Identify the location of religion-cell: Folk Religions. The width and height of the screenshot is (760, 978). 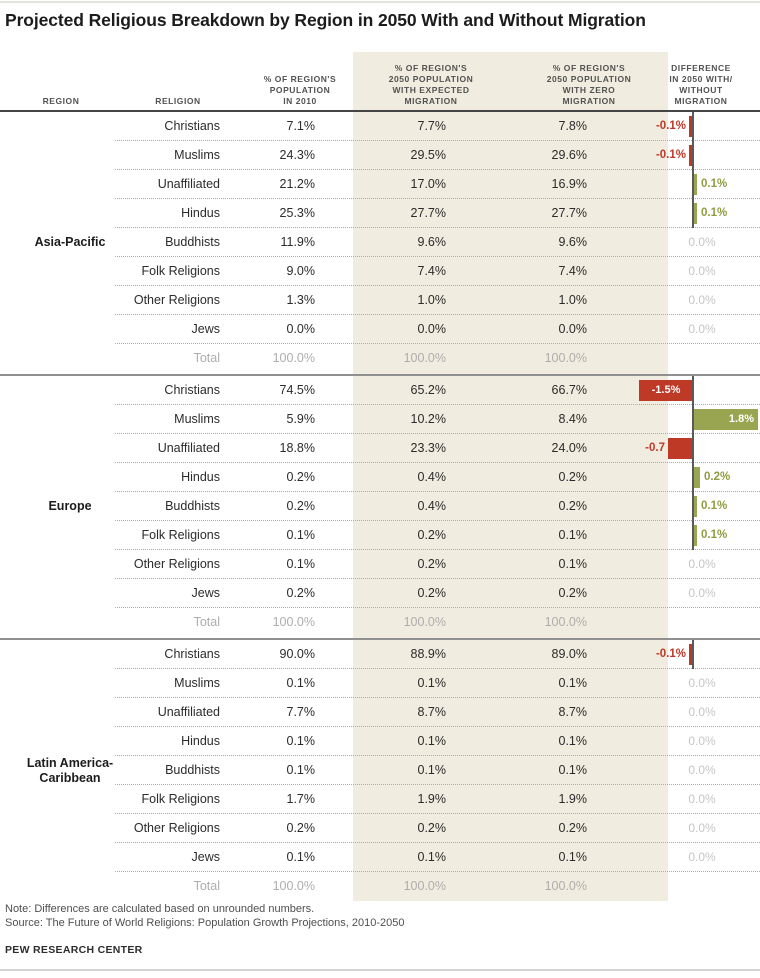
(180, 271).